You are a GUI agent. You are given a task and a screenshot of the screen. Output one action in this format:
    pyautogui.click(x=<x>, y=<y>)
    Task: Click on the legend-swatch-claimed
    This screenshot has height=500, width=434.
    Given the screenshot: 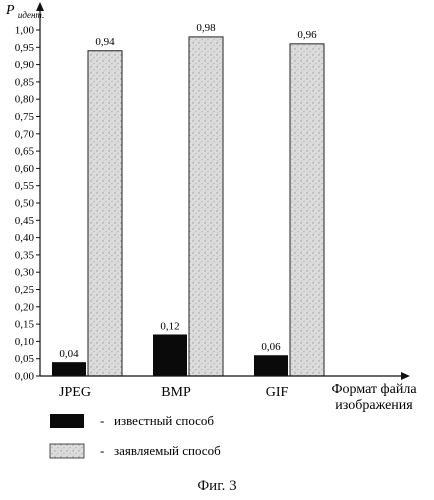 What is the action you would take?
    pyautogui.click(x=67, y=451)
    